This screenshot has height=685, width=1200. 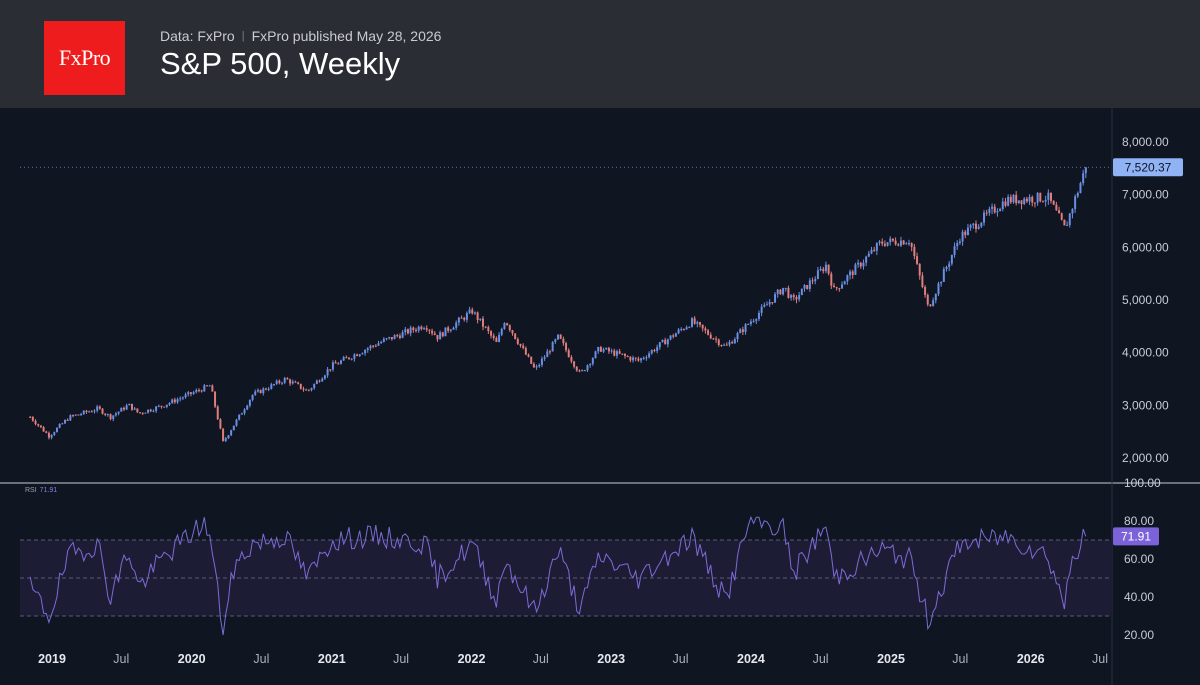 I want to click on chart-title: S&P 500, Weekly, so click(x=280, y=63).